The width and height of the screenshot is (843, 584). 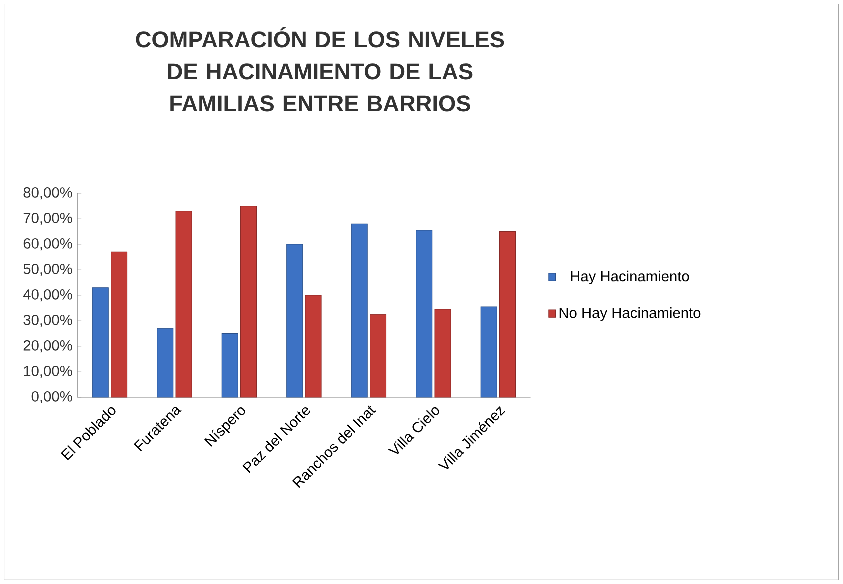 What do you see at coordinates (48, 320) in the screenshot?
I see `y-tick-label: 30,00%` at bounding box center [48, 320].